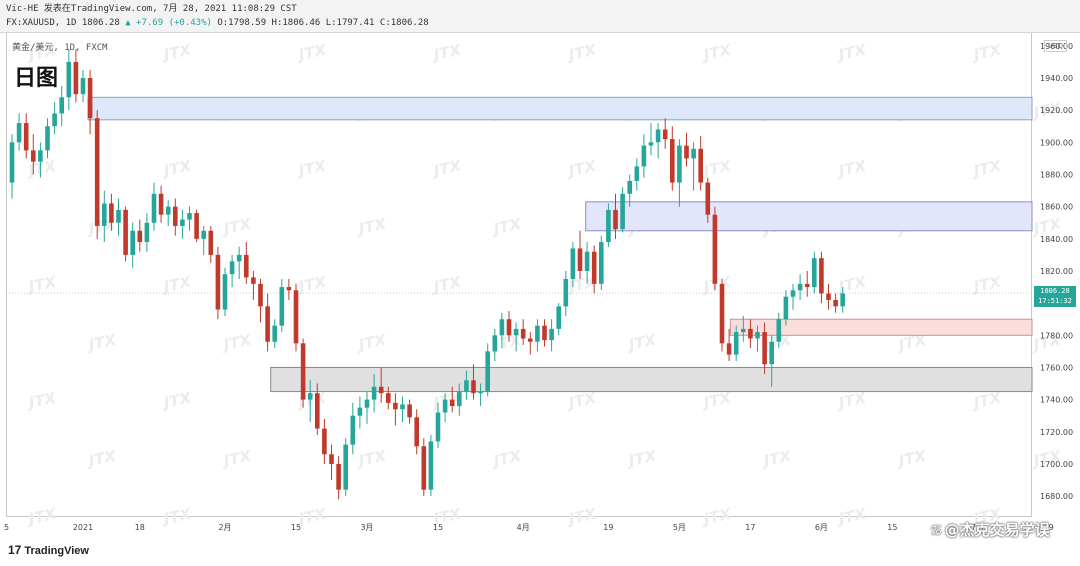  I want to click on x-tick-label: 2021, so click(83, 527).